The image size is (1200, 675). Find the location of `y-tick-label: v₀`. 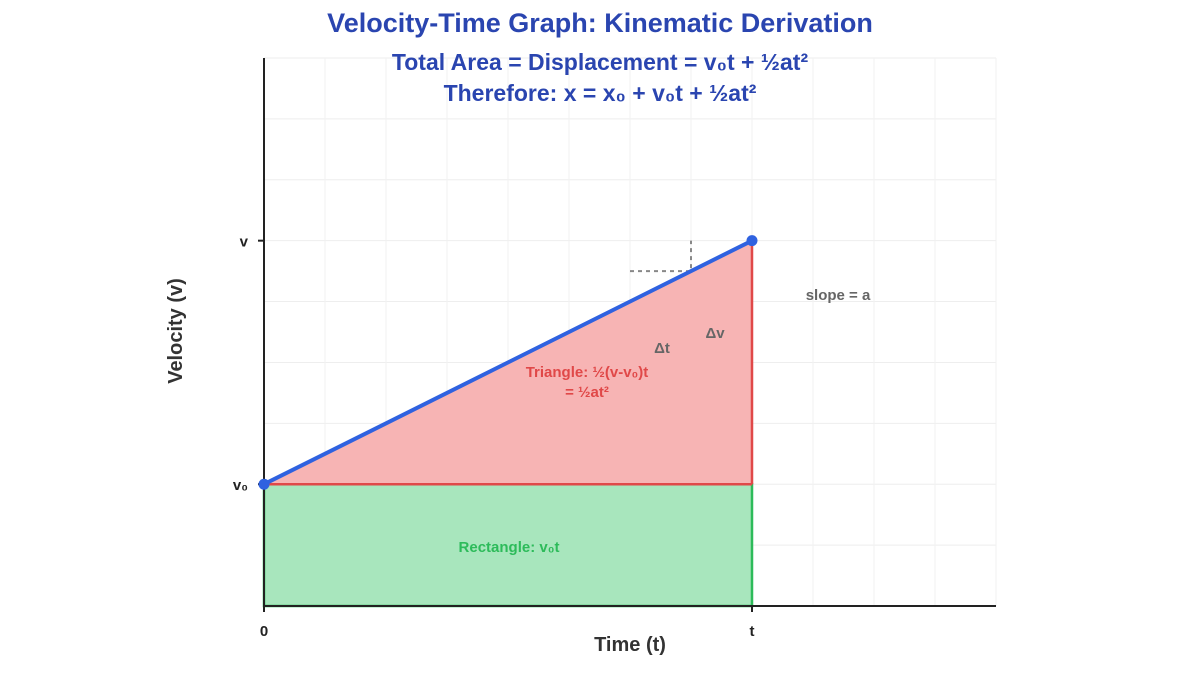

y-tick-label: v₀ is located at coordinates (240, 485).